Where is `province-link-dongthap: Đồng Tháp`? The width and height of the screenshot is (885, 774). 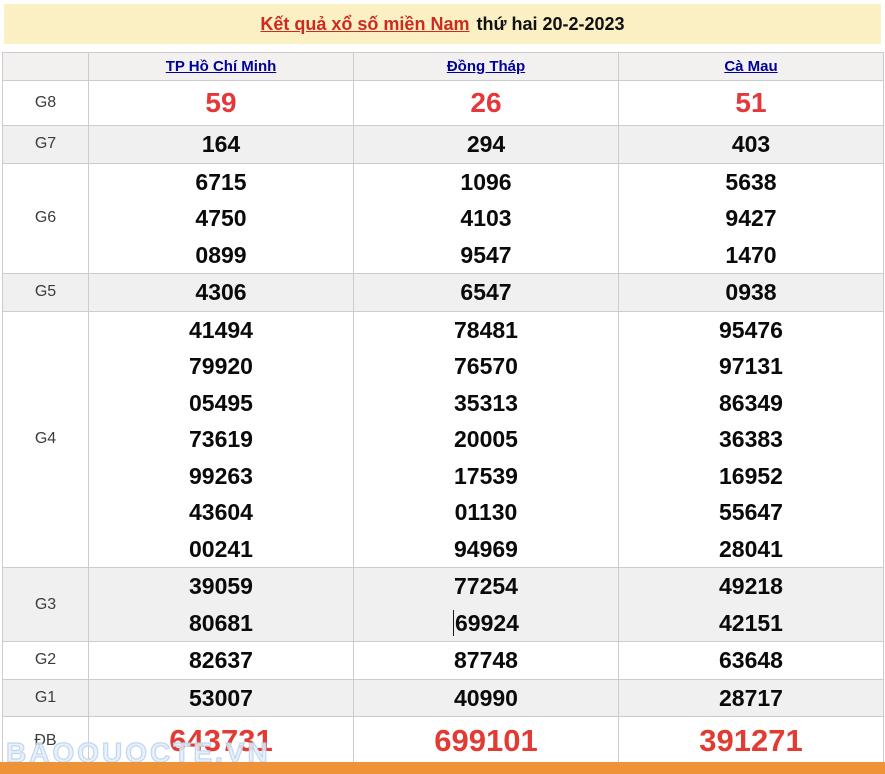
province-link-dongthap: Đồng Tháp is located at coordinates (486, 66).